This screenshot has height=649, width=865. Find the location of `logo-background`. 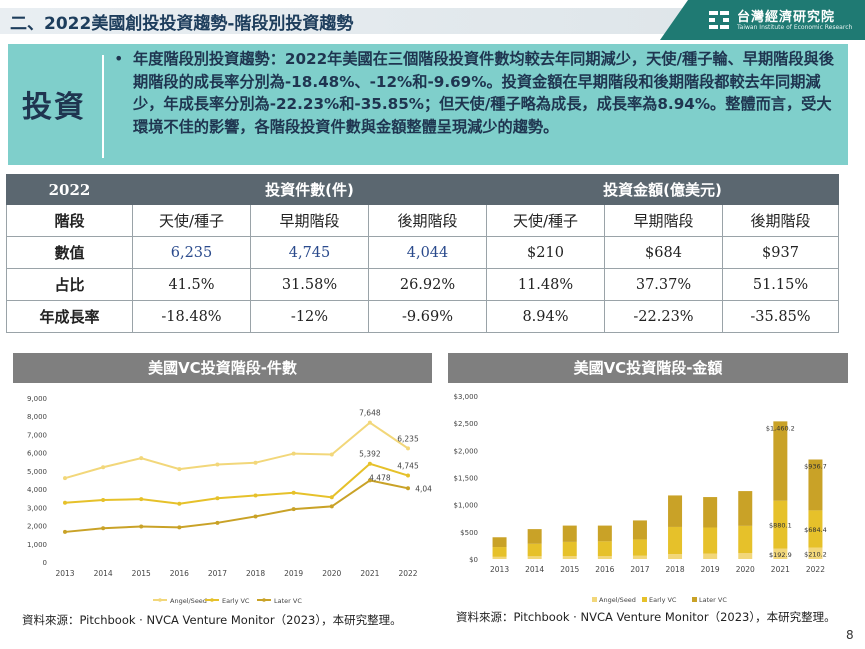

logo-background is located at coordinates (762, 20).